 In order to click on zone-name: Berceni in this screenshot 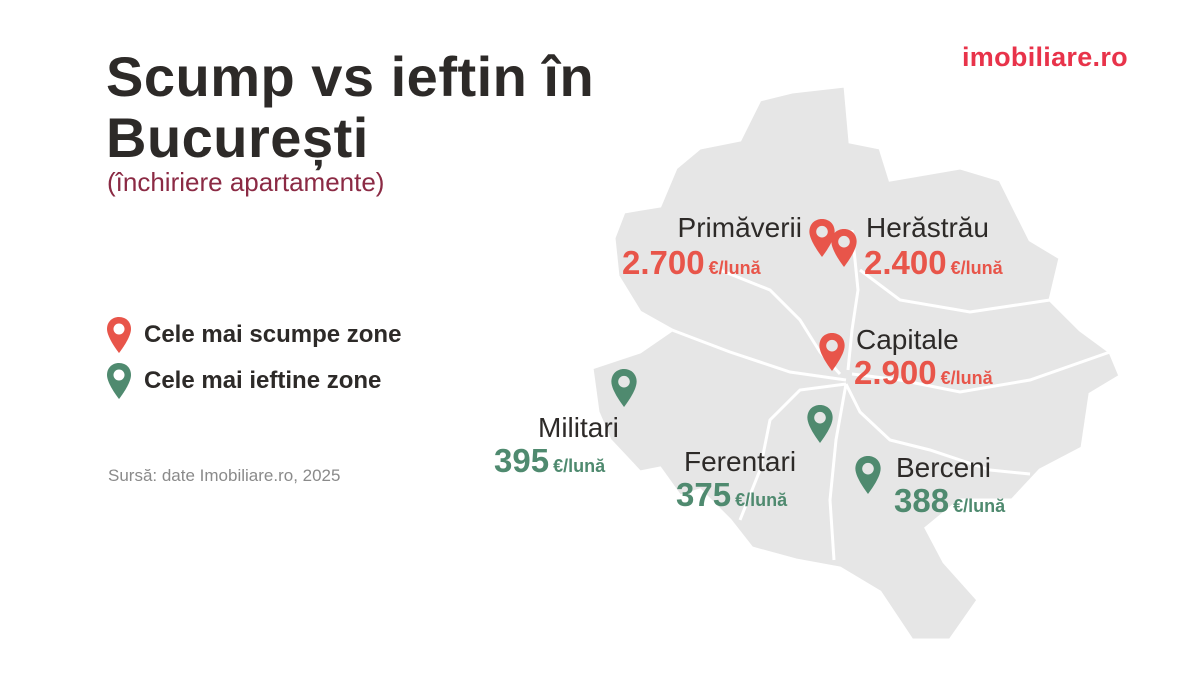, I will do `click(943, 467)`.